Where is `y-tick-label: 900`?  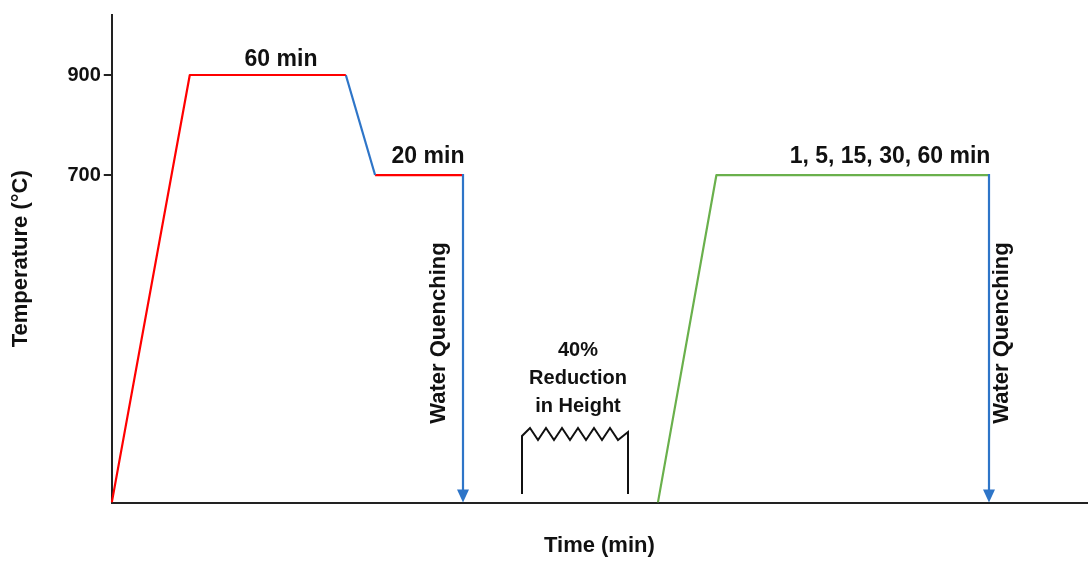
y-tick-label: 900 is located at coordinates (84, 73).